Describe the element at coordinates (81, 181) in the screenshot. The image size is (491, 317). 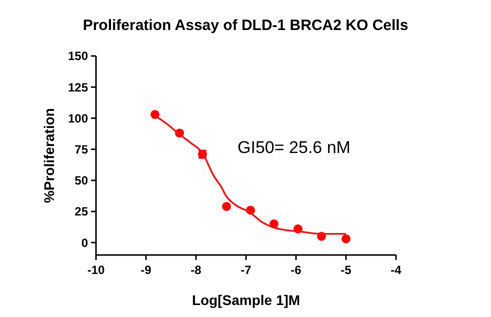
I see `y-tick-label: 50` at that location.